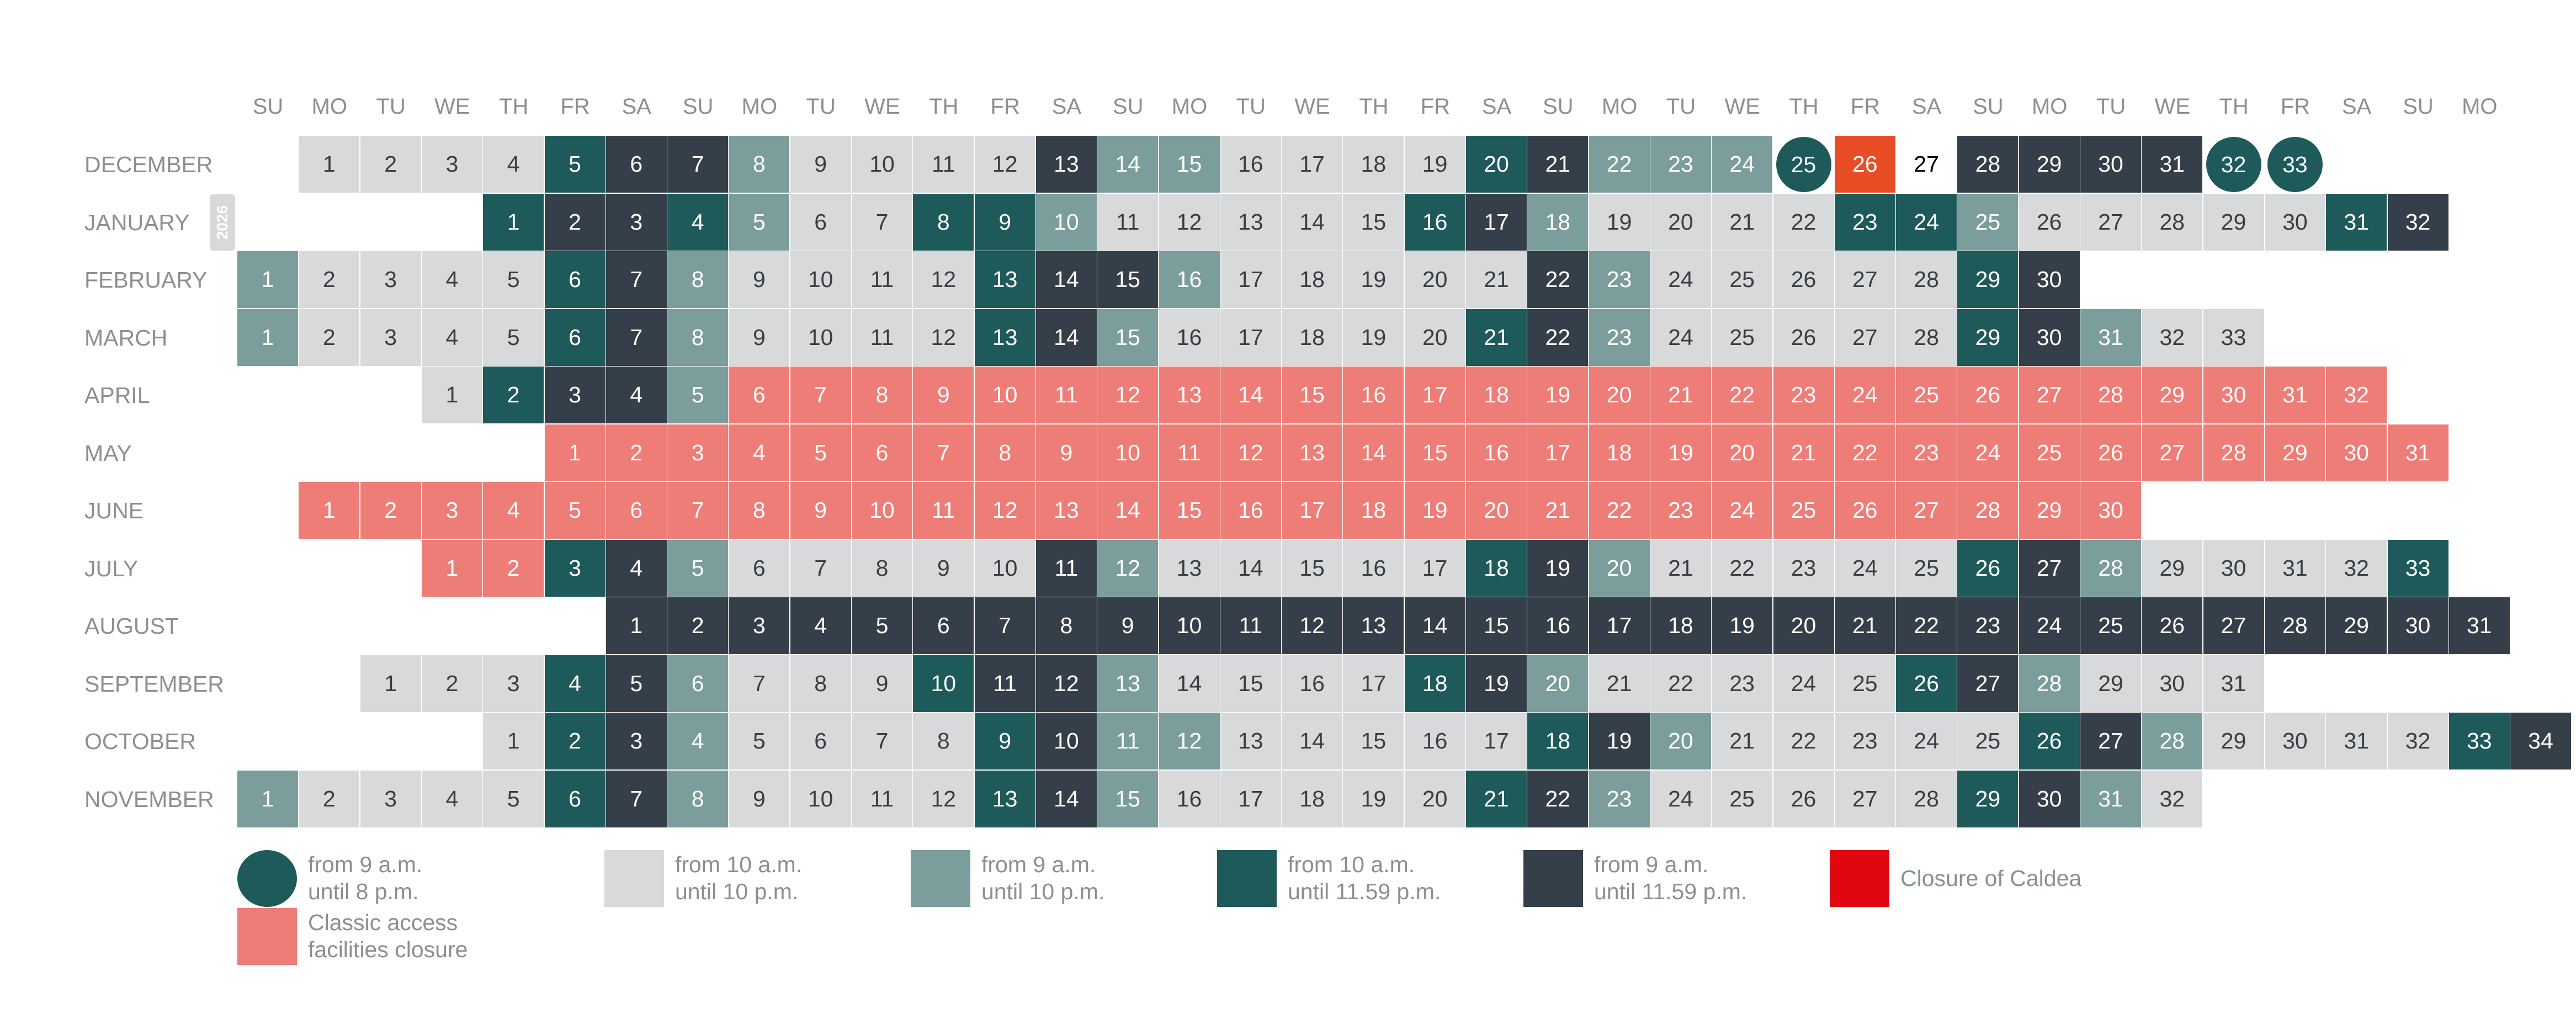  Describe the element at coordinates (1312, 395) in the screenshot. I see `day-cell-april-15: 15` at that location.